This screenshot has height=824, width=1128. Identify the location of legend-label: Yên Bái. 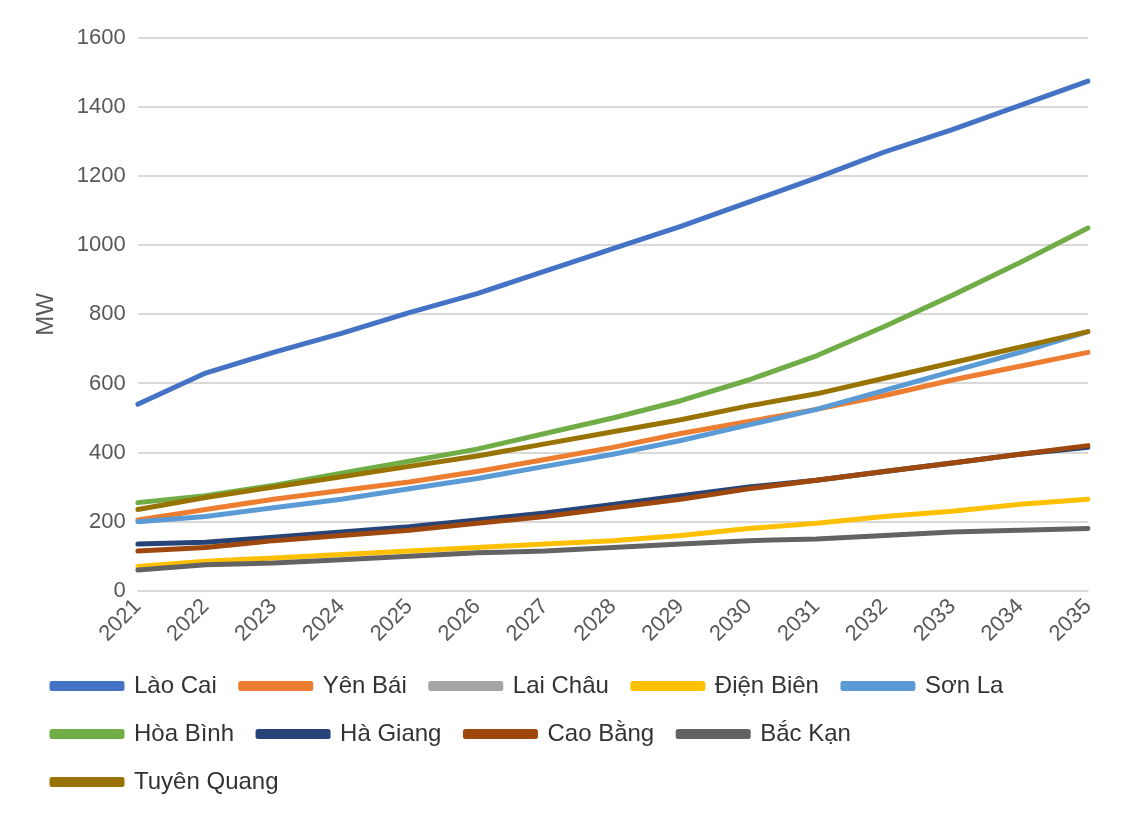
(364, 684).